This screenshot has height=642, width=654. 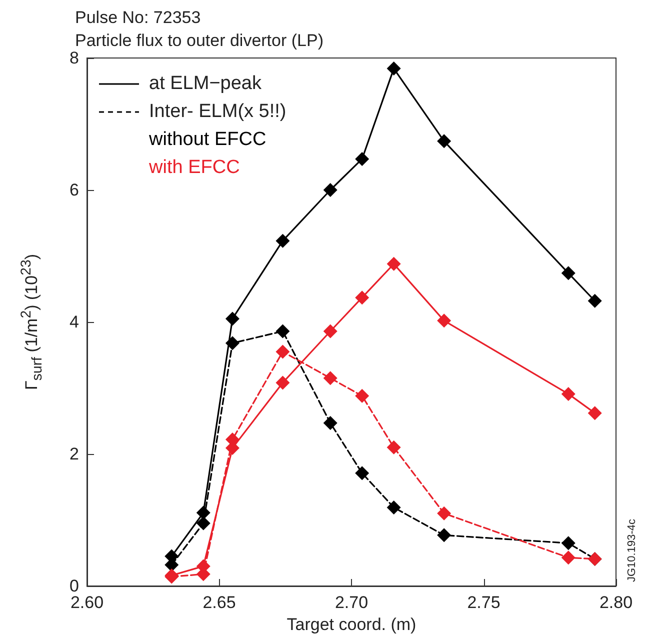 What do you see at coordinates (208, 140) in the screenshot?
I see `annotation: without EFCC` at bounding box center [208, 140].